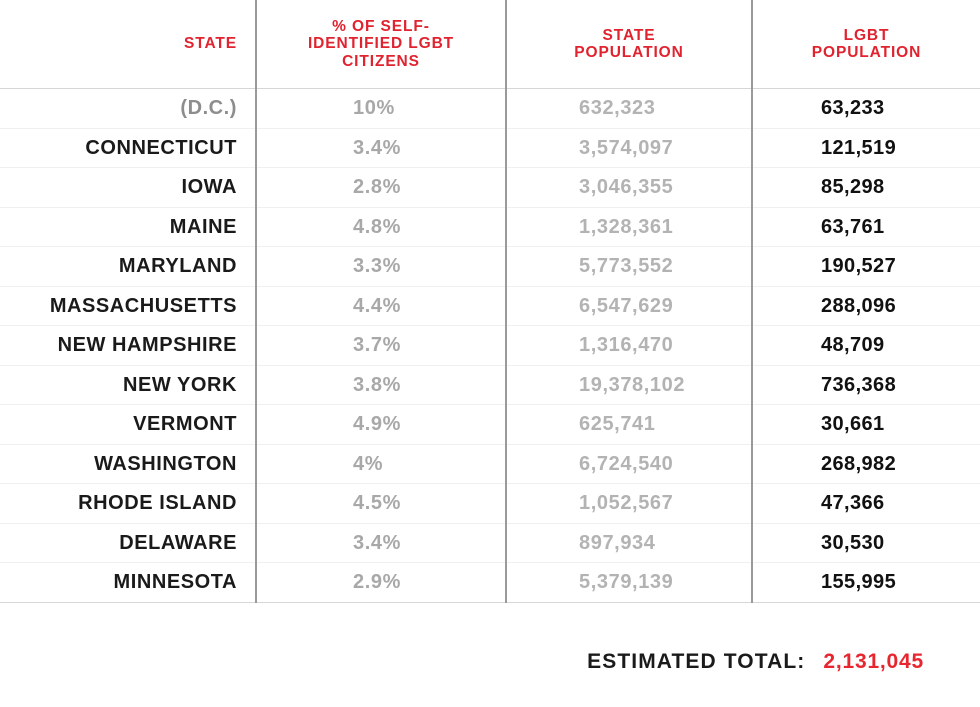 The height and width of the screenshot is (707, 980). I want to click on cell-lgbt-population: 736,368, so click(865, 385).